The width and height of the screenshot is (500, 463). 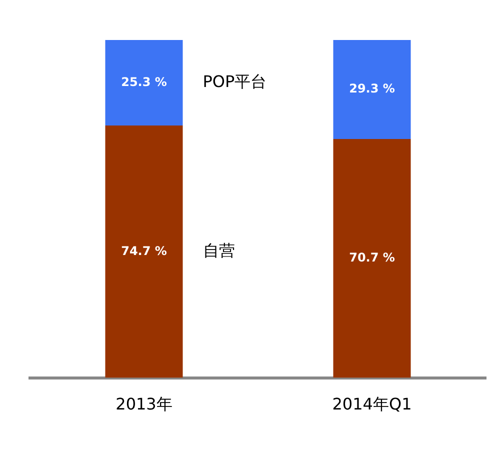 What do you see at coordinates (144, 81) in the screenshot?
I see `data-label: 25.3 %` at bounding box center [144, 81].